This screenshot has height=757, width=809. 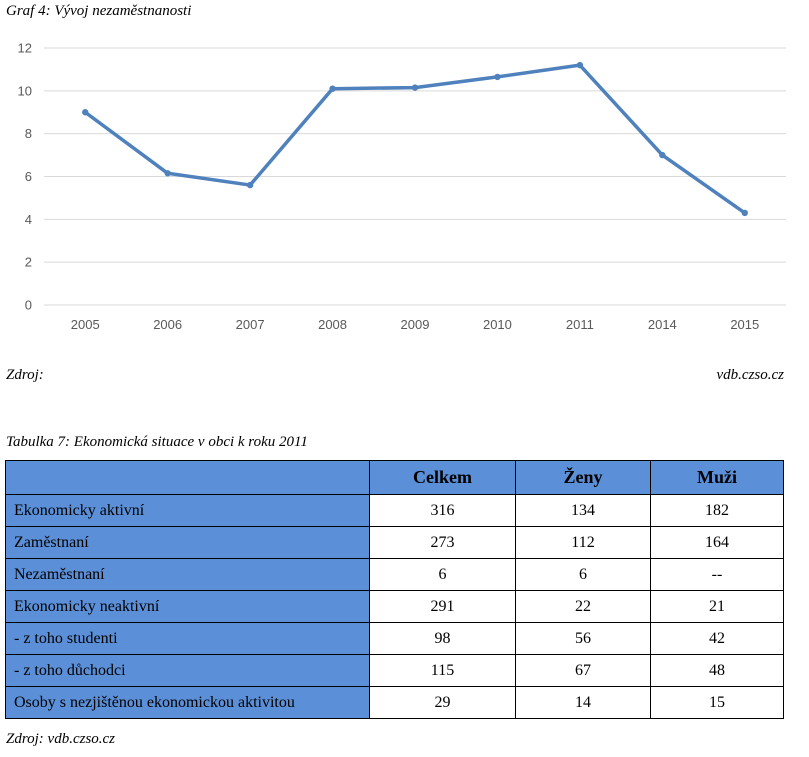 What do you see at coordinates (442, 574) in the screenshot?
I see `cell-celkem: 6` at bounding box center [442, 574].